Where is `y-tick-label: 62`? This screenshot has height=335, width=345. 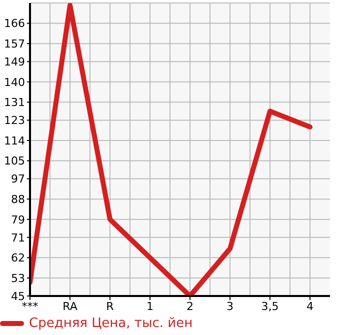
y-tick-label: 62 is located at coordinates (18, 258).